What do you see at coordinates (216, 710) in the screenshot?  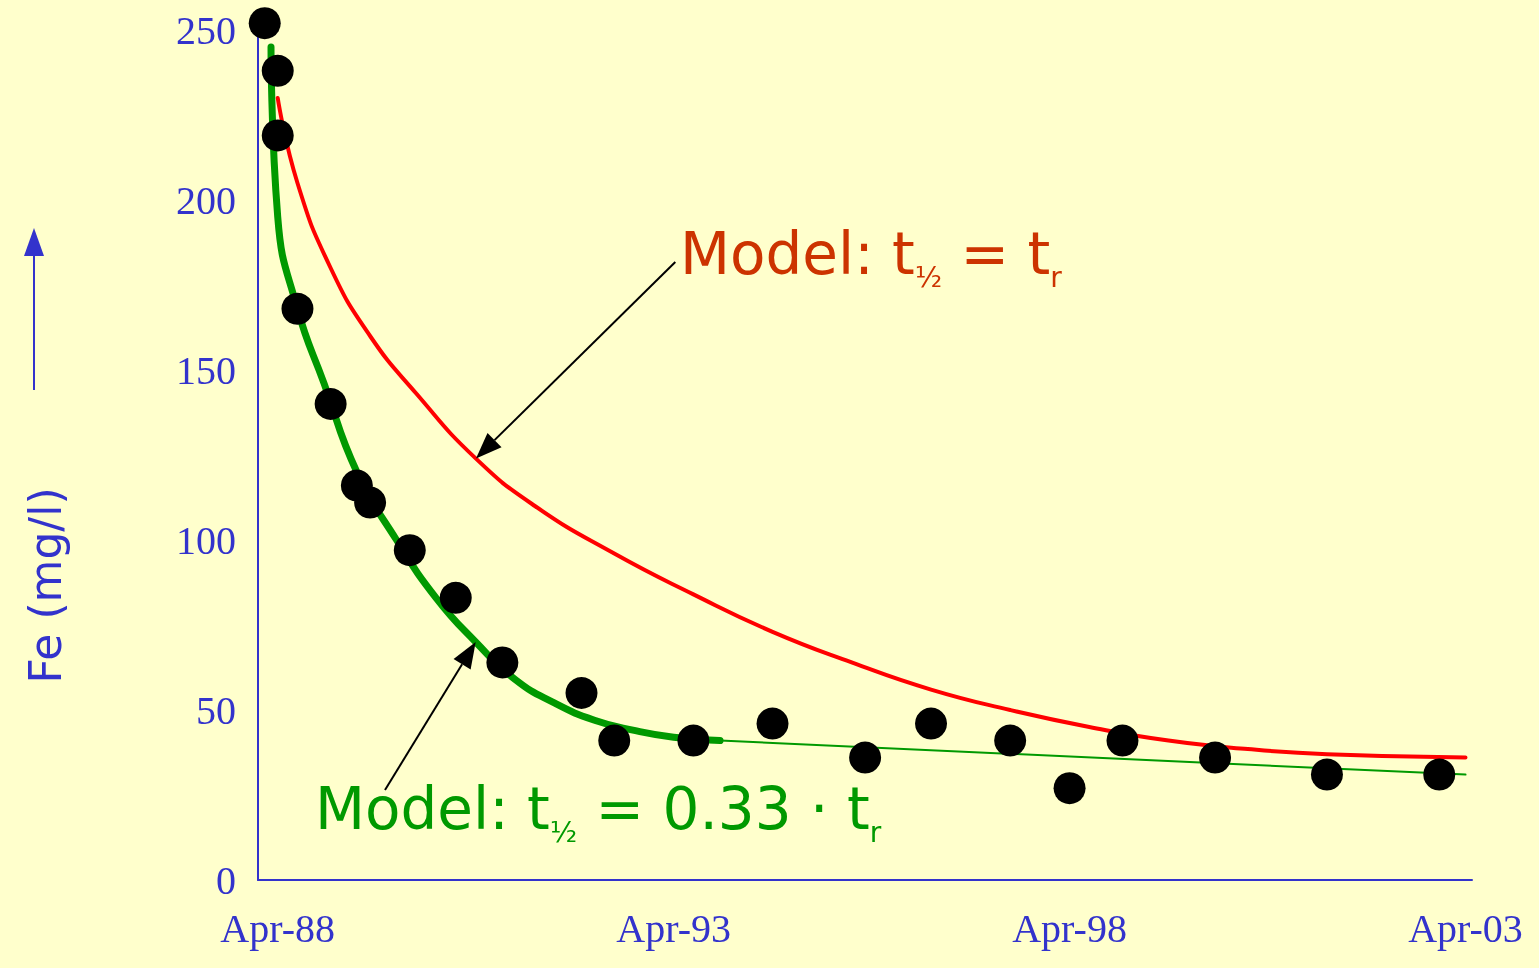 I see `y-tick-label: 50` at bounding box center [216, 710].